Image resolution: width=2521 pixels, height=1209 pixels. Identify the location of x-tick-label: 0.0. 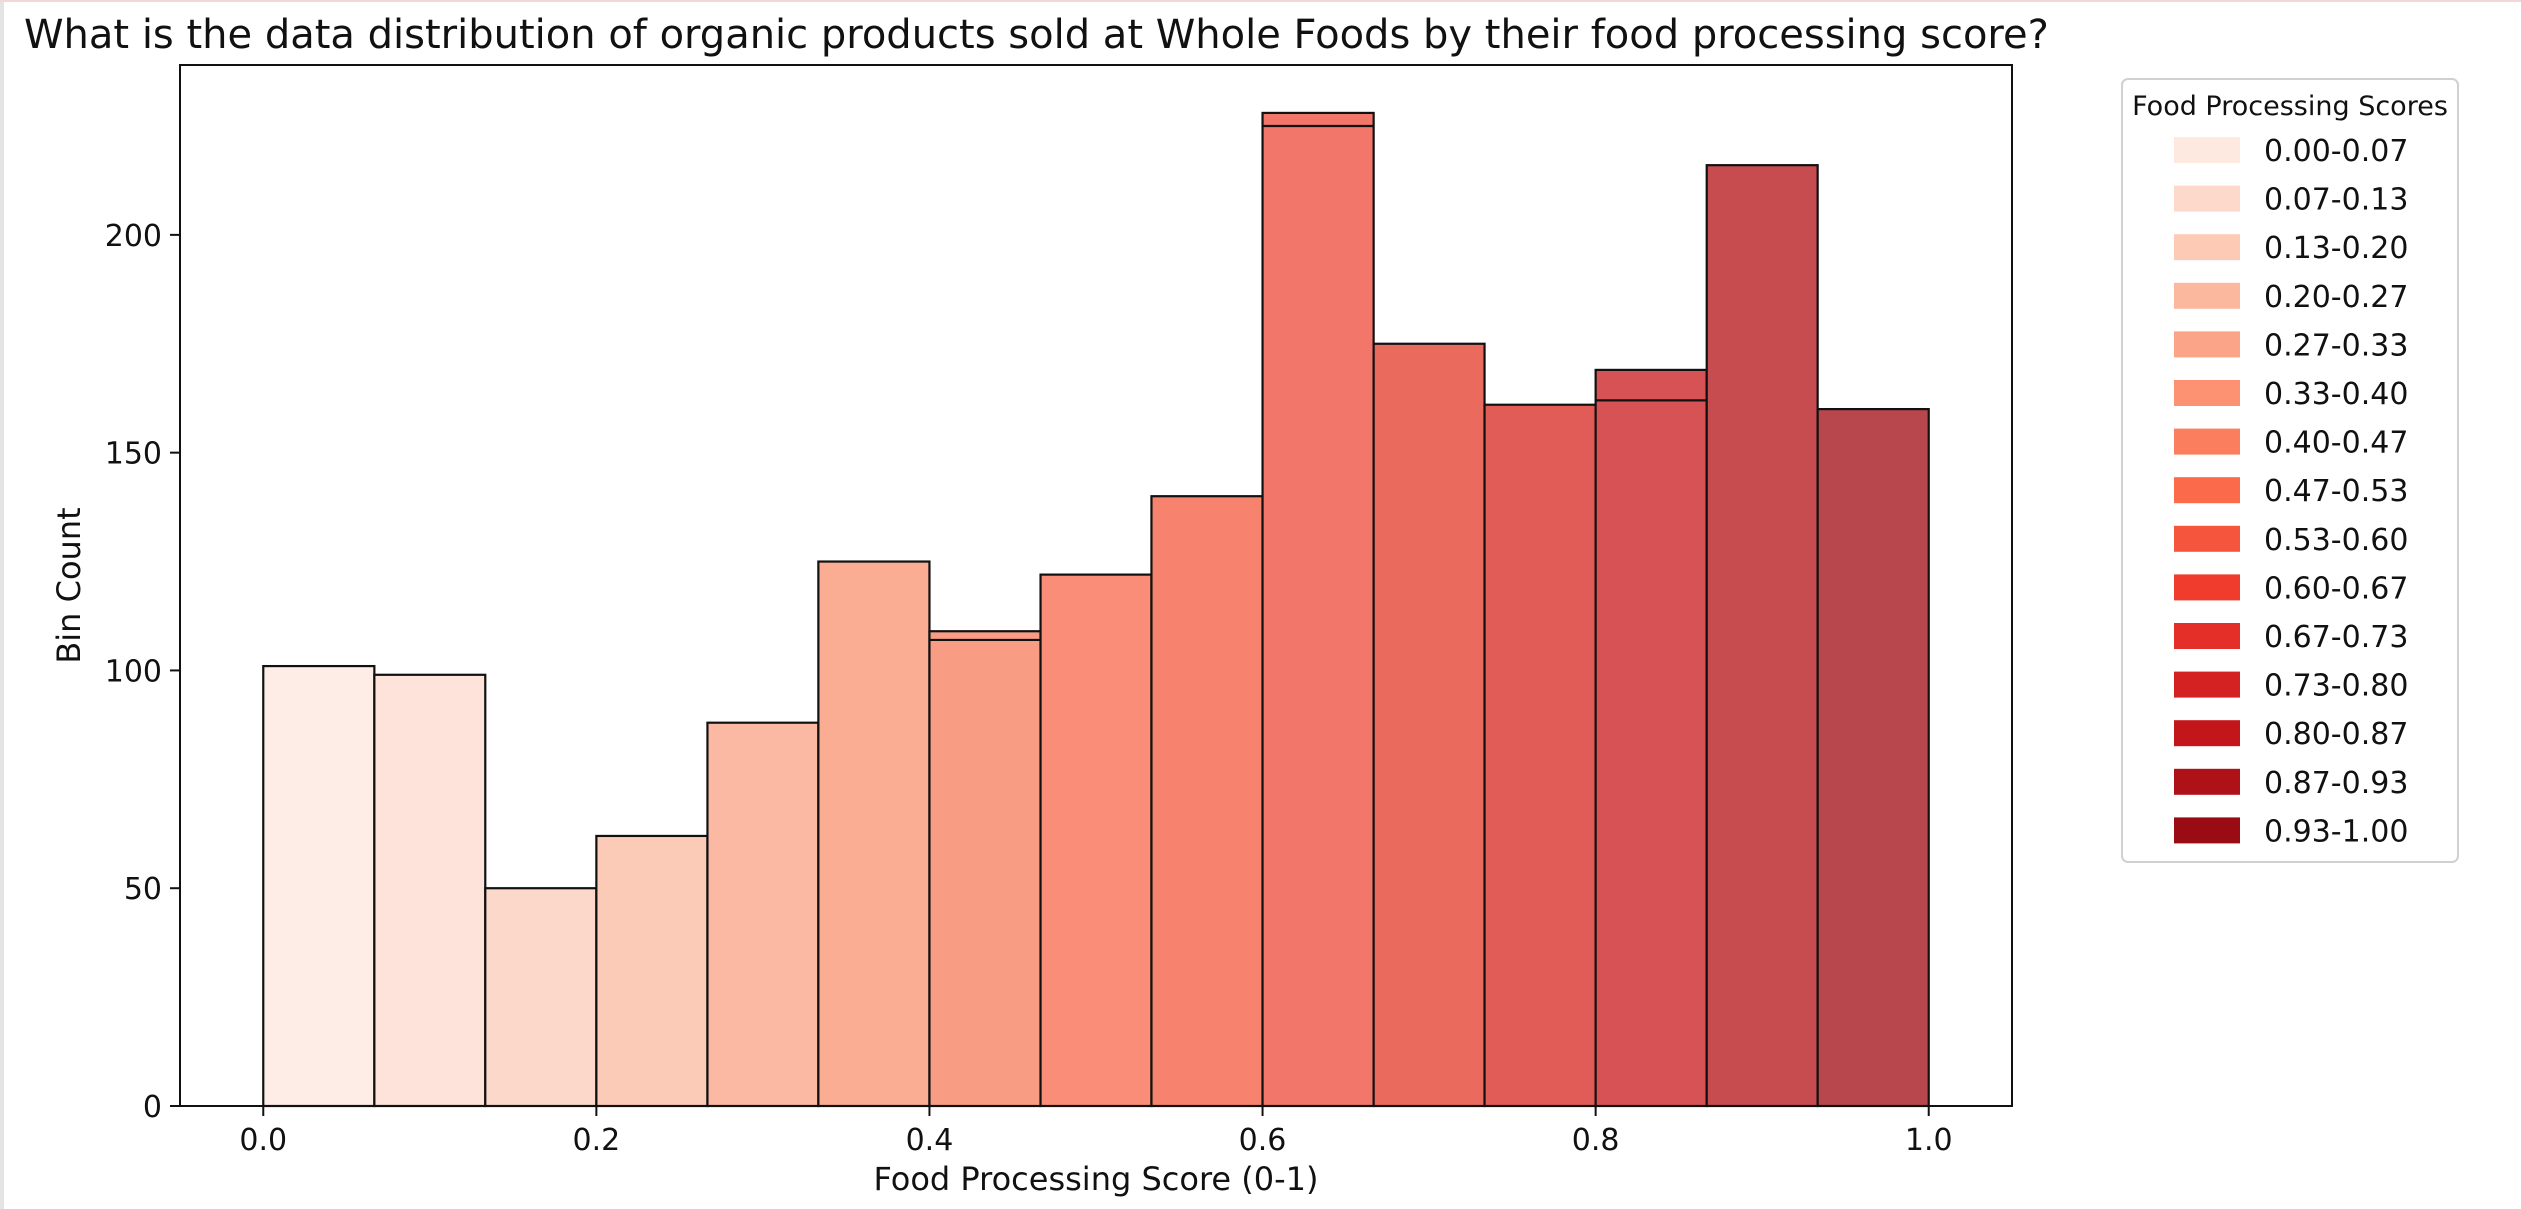
(263, 1140).